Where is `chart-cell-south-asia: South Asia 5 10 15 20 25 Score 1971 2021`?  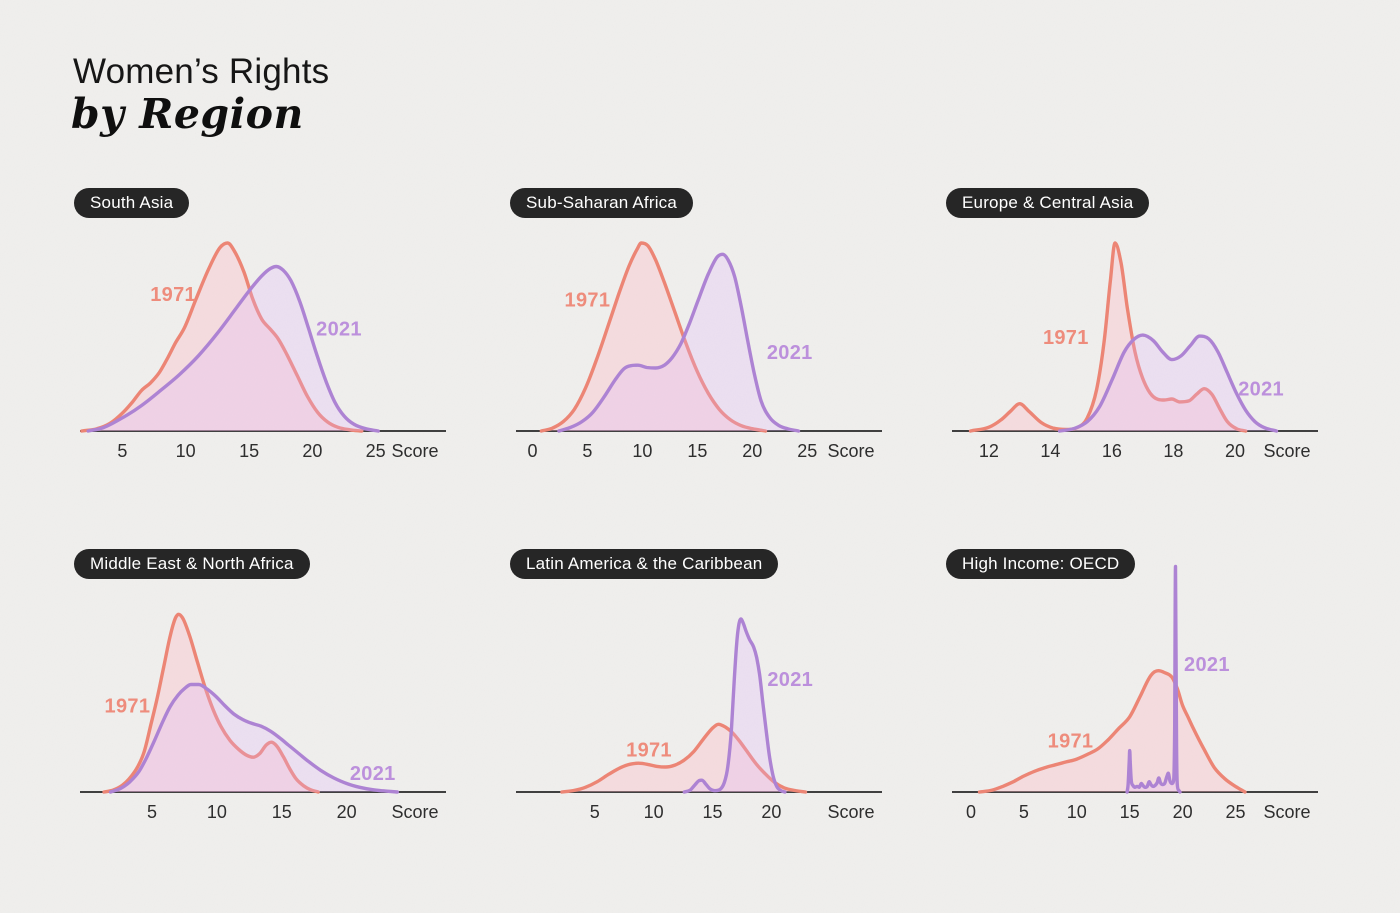
chart-cell-south-asia: South Asia 5 10 15 20 25 Score 1971 2021 is located at coordinates (269, 332).